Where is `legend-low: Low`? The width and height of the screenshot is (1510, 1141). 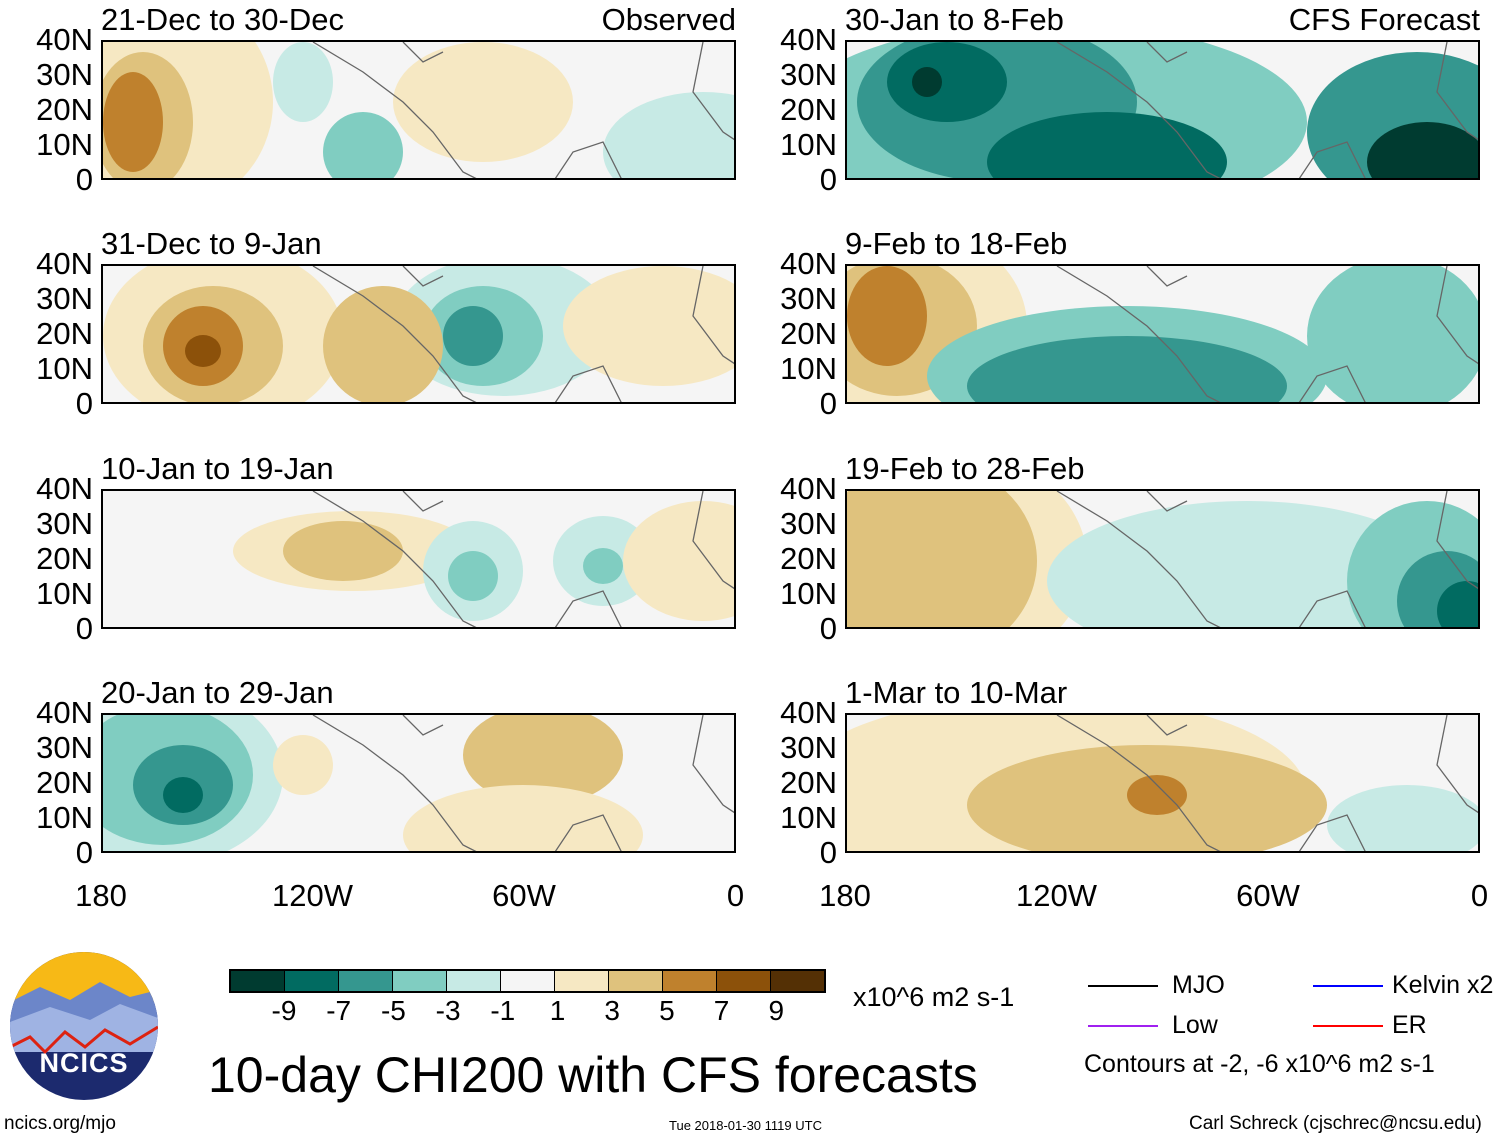
legend-low: Low is located at coordinates (1195, 1025).